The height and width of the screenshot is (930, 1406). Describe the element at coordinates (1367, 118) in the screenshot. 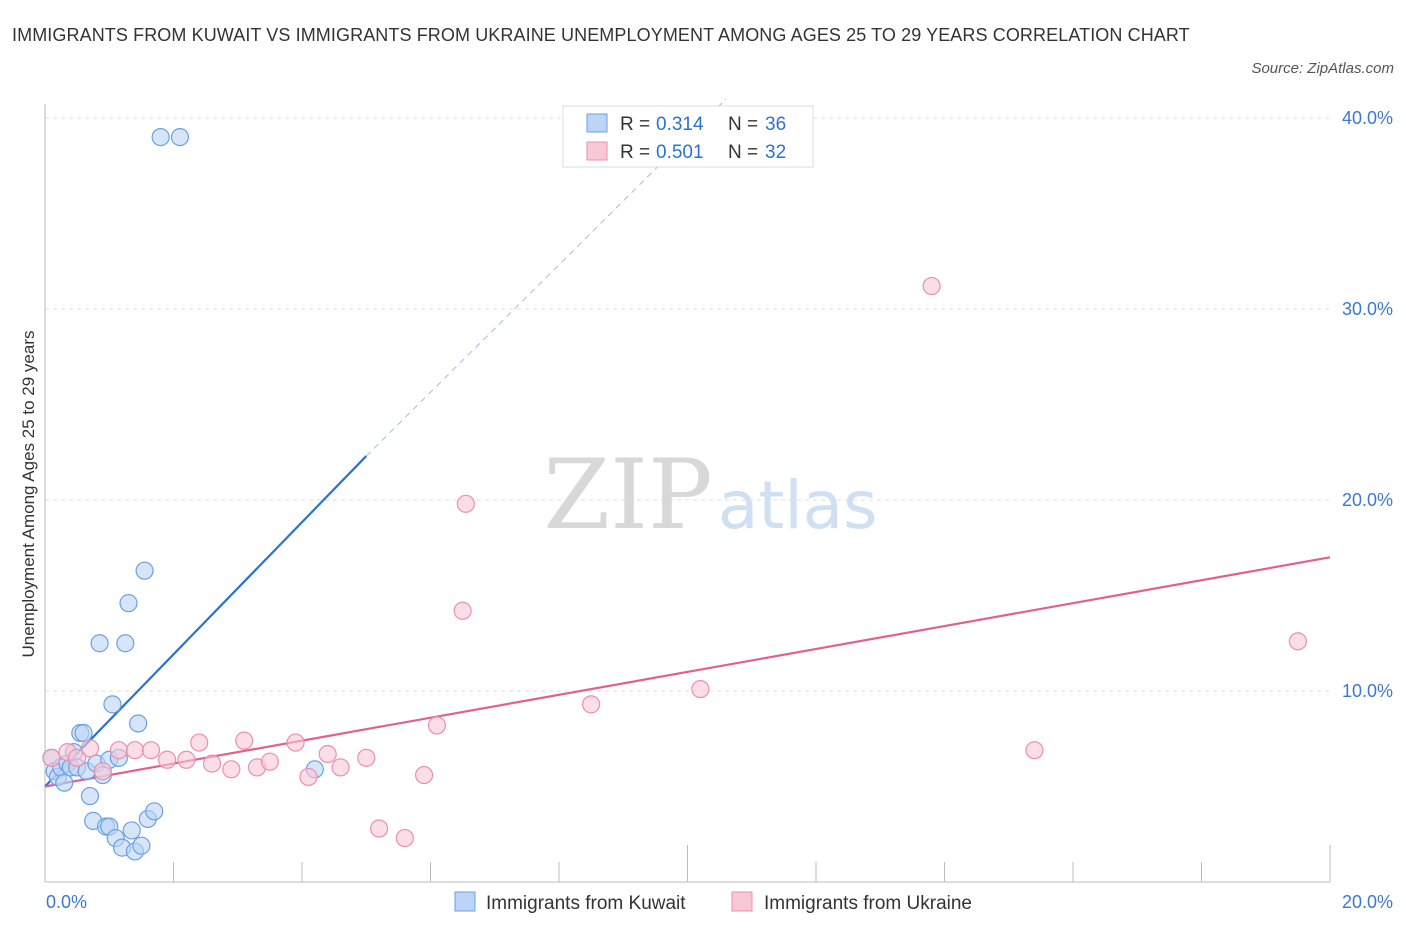

I see `y-tick-label: 40.0%` at that location.